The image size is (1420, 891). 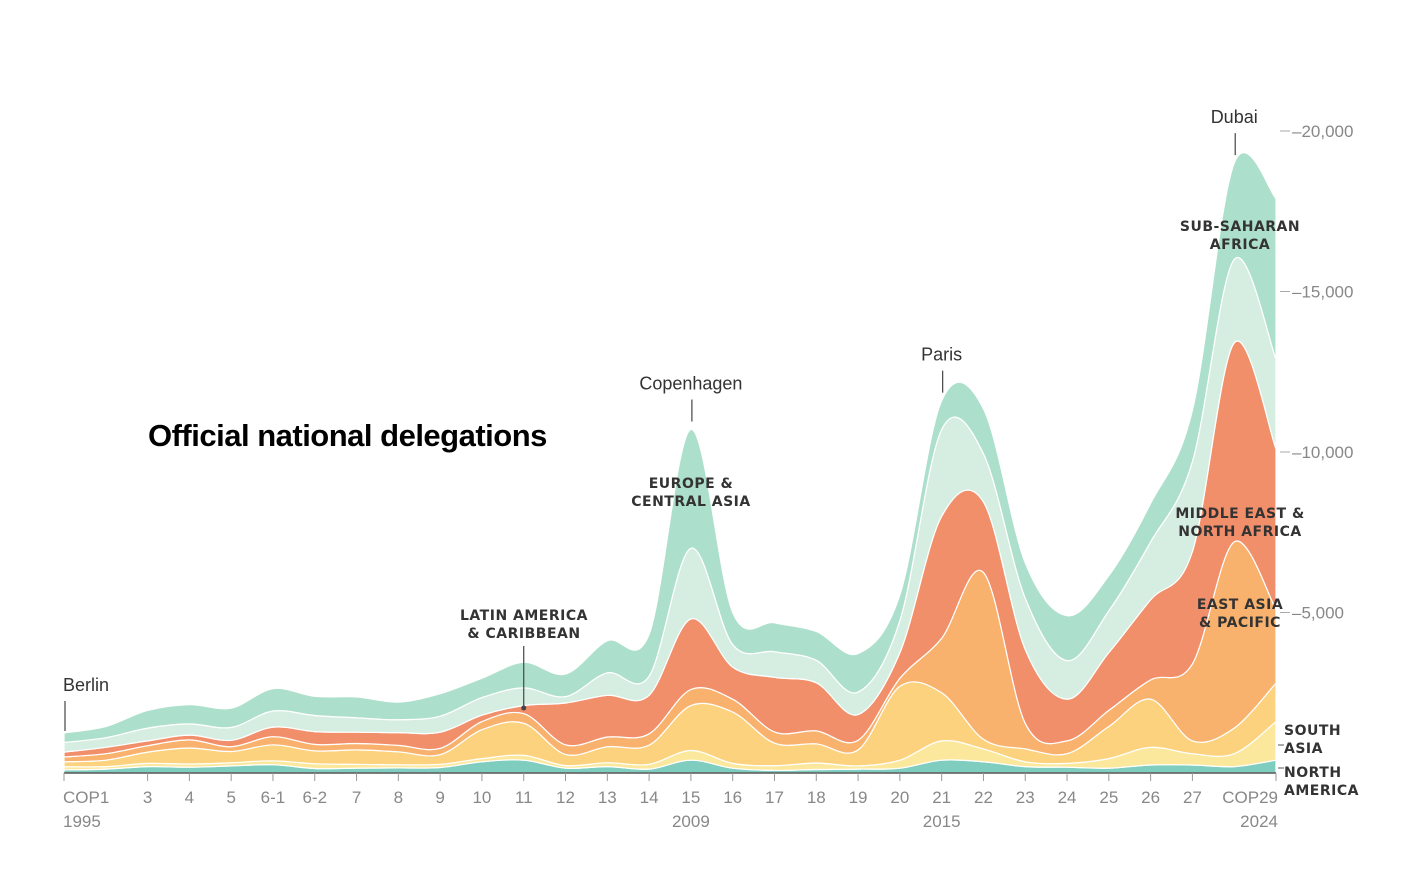 What do you see at coordinates (1150, 797) in the screenshot?
I see `x-tick-label: 26` at bounding box center [1150, 797].